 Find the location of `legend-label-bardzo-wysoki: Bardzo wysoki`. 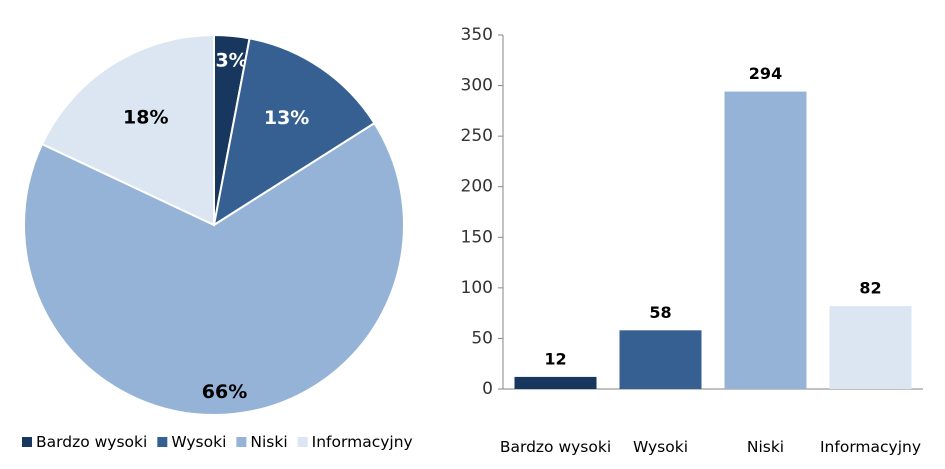

legend-label-bardzo-wysoki: Bardzo wysoki is located at coordinates (91, 442).